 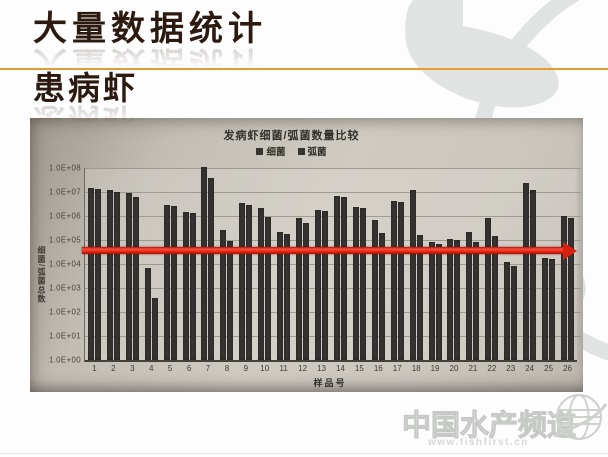 I want to click on y-tick-label: 1.0E+05, so click(x=64, y=240).